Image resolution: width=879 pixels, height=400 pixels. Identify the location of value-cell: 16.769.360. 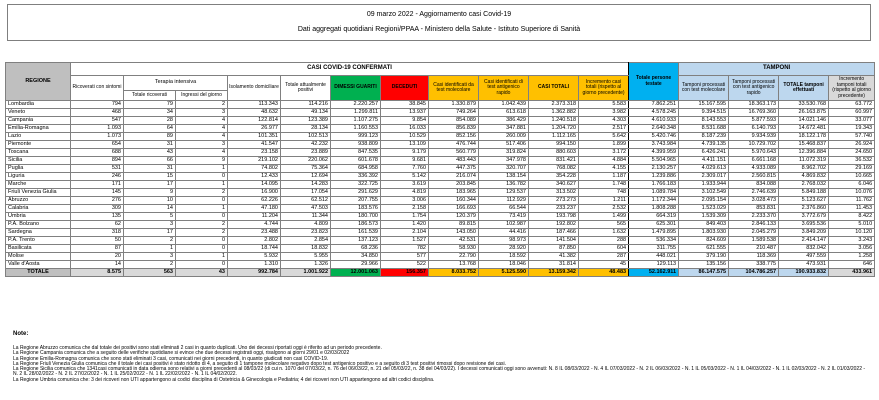
(754, 113).